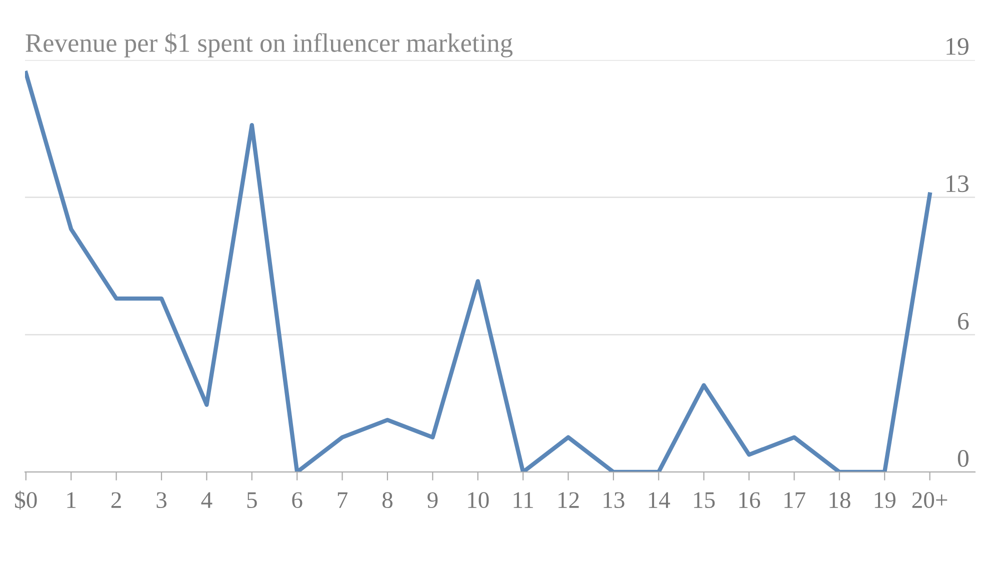 The height and width of the screenshot is (564, 989). I want to click on x-tick-label: 3, so click(161, 500).